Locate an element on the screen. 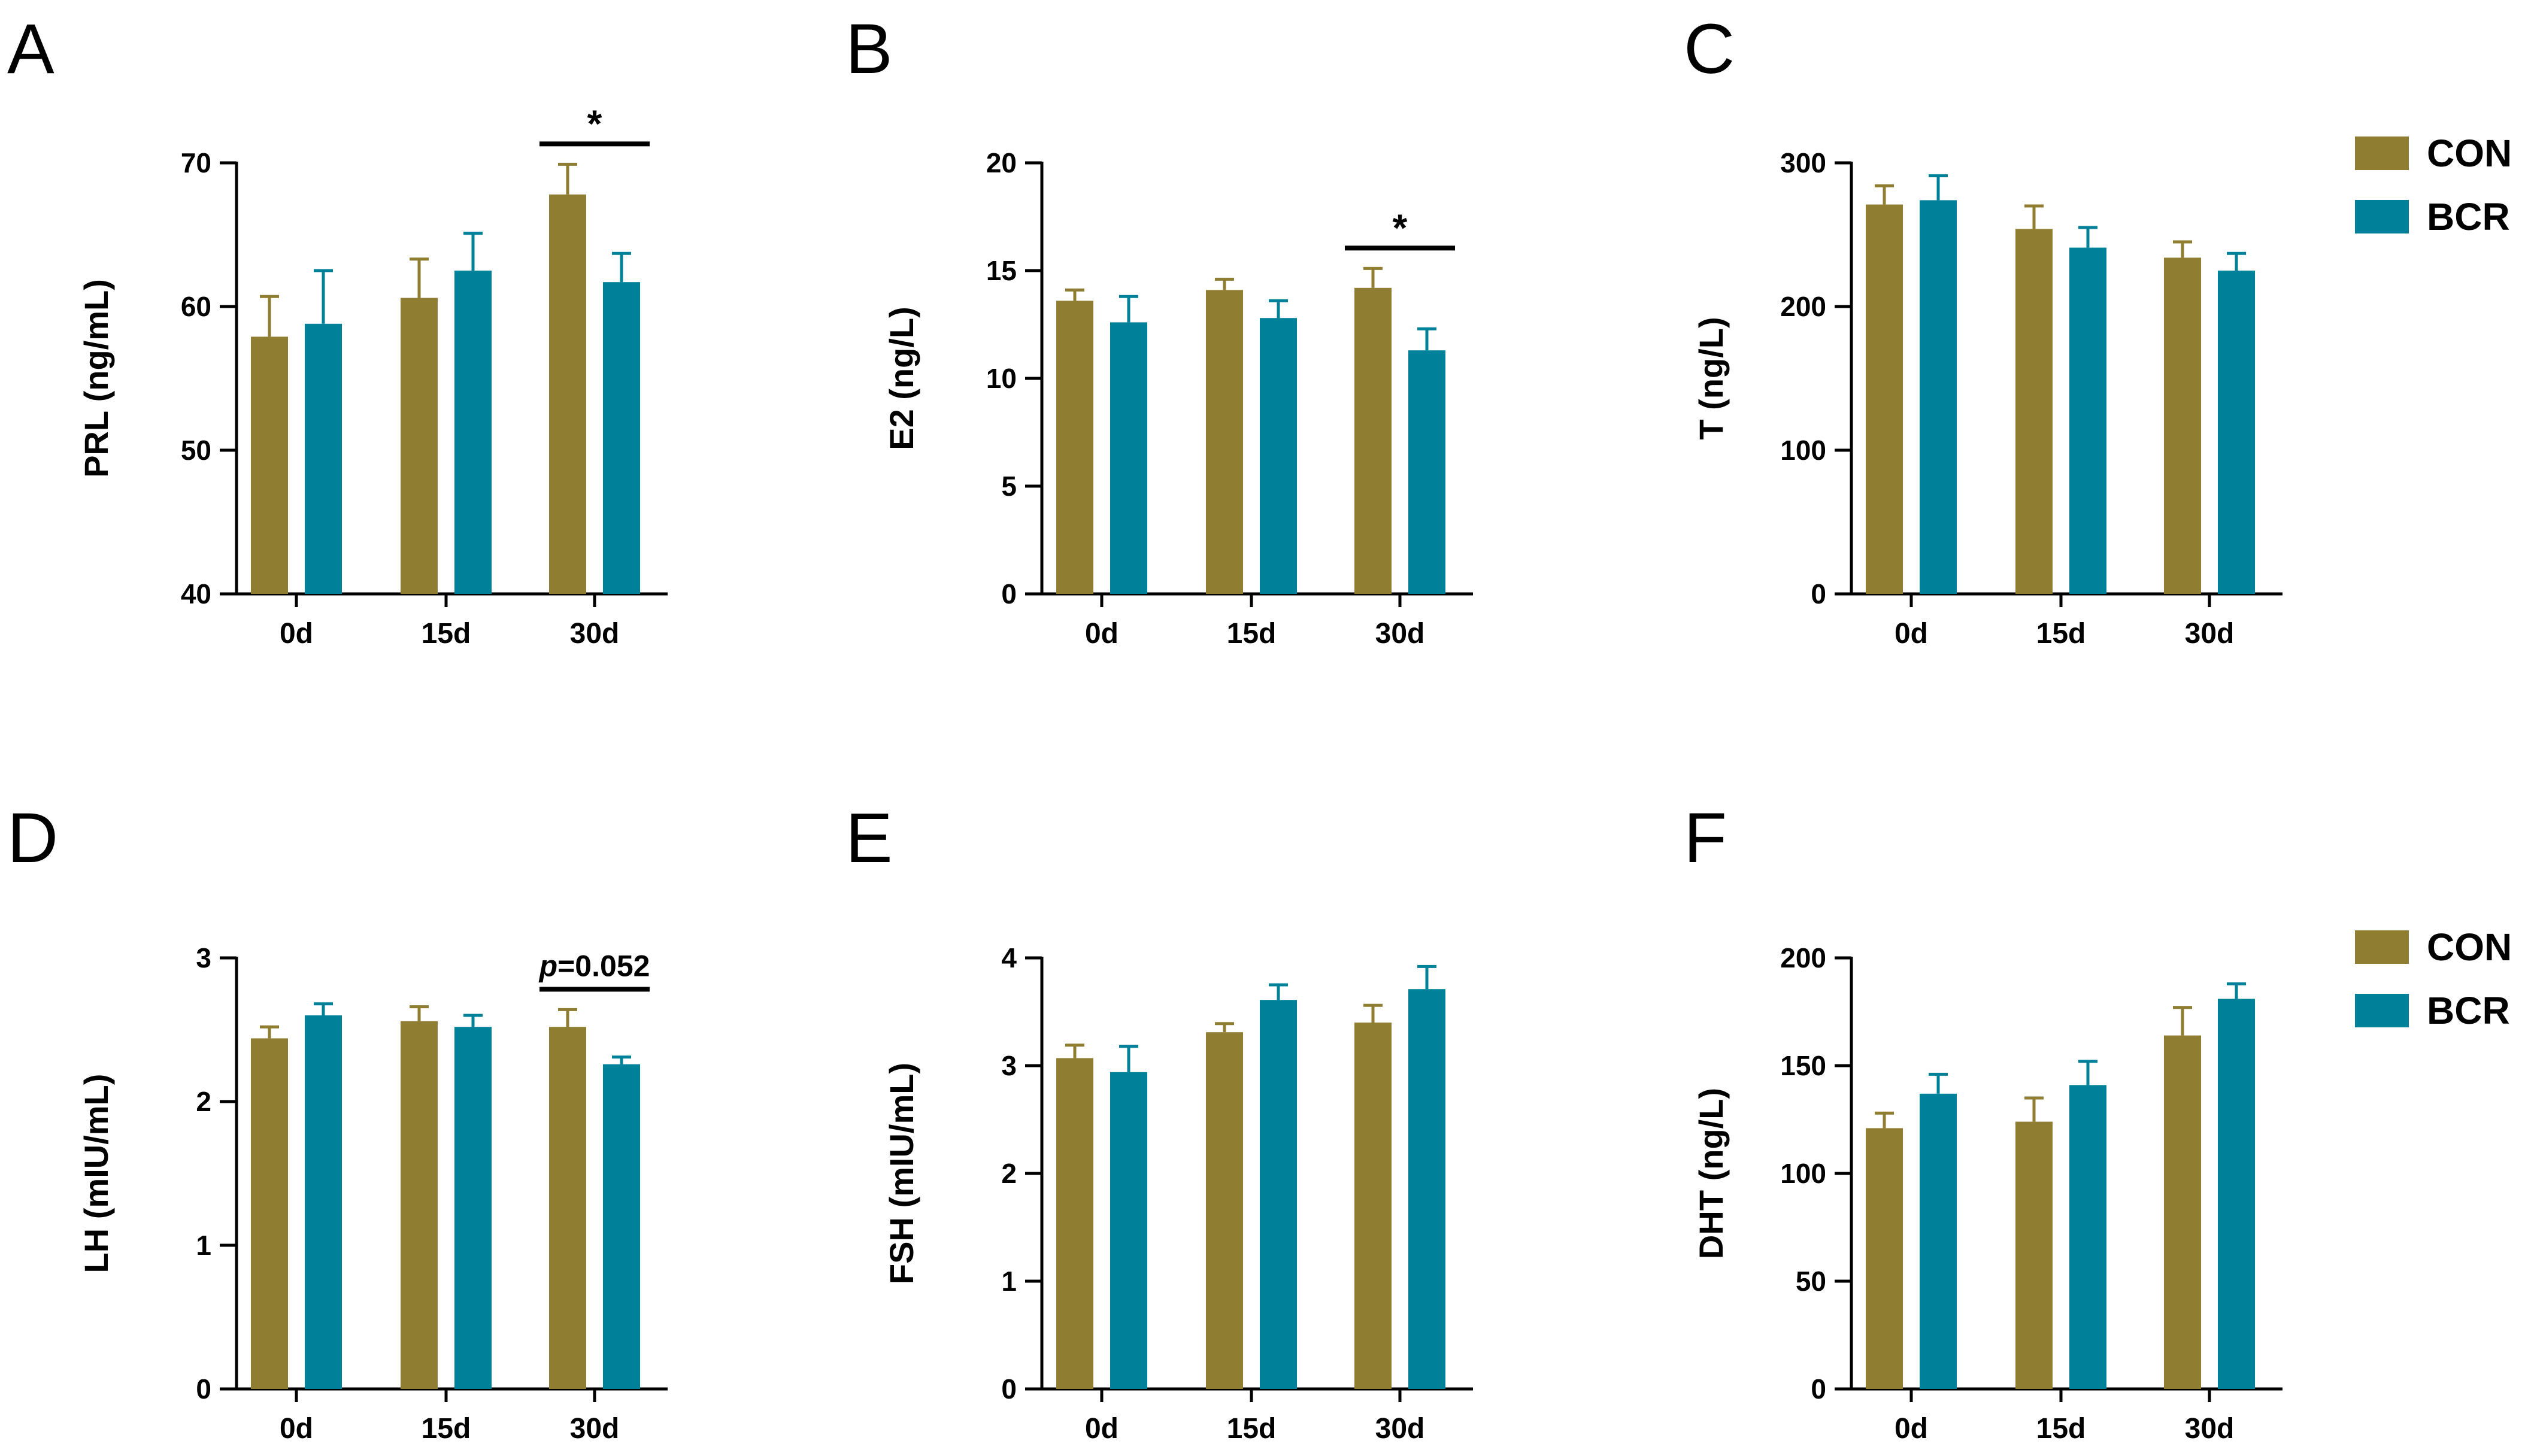  y-tick-label: 40 is located at coordinates (196, 593).